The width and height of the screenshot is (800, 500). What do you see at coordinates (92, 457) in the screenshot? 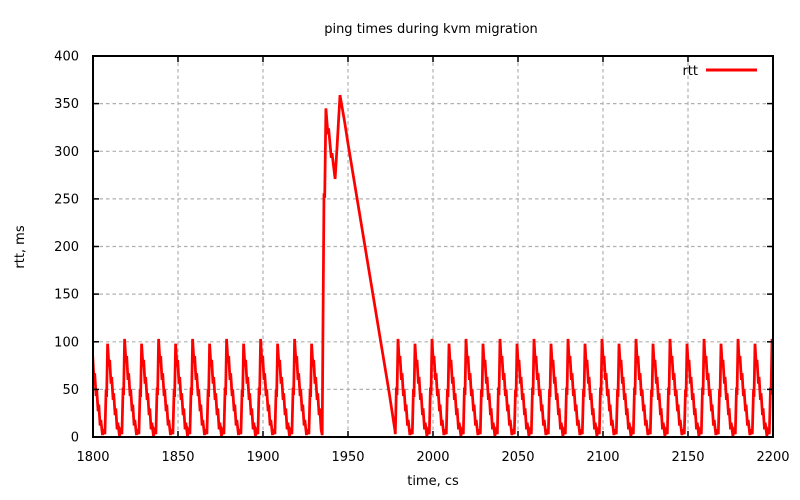
I see `x-tick-label: 1800` at bounding box center [92, 457].